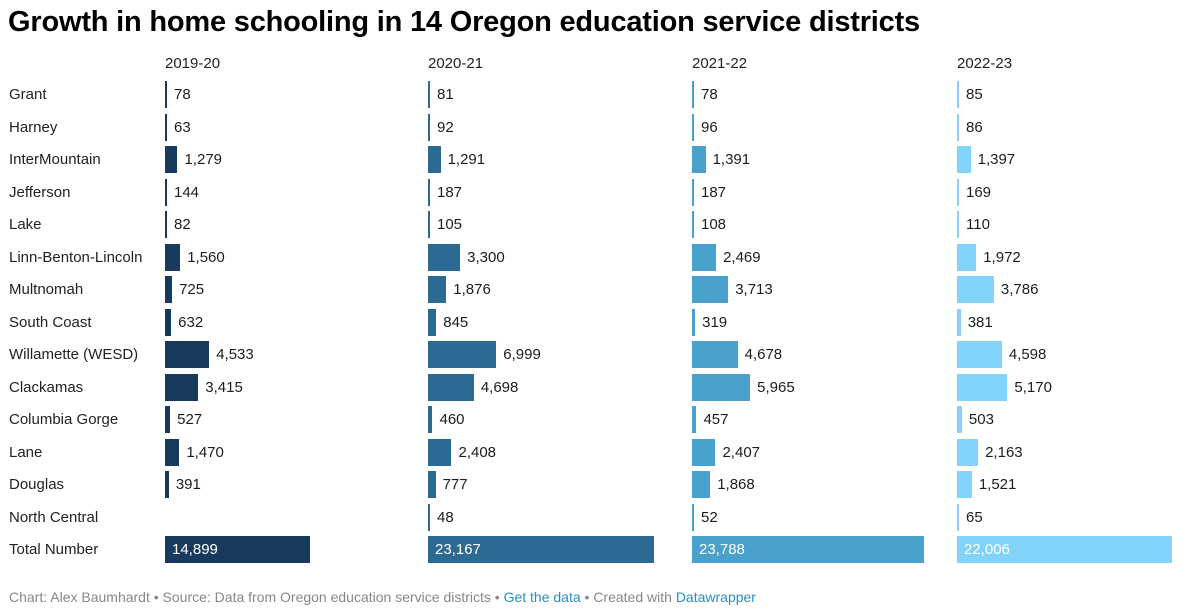  I want to click on value-label: 381, so click(980, 322).